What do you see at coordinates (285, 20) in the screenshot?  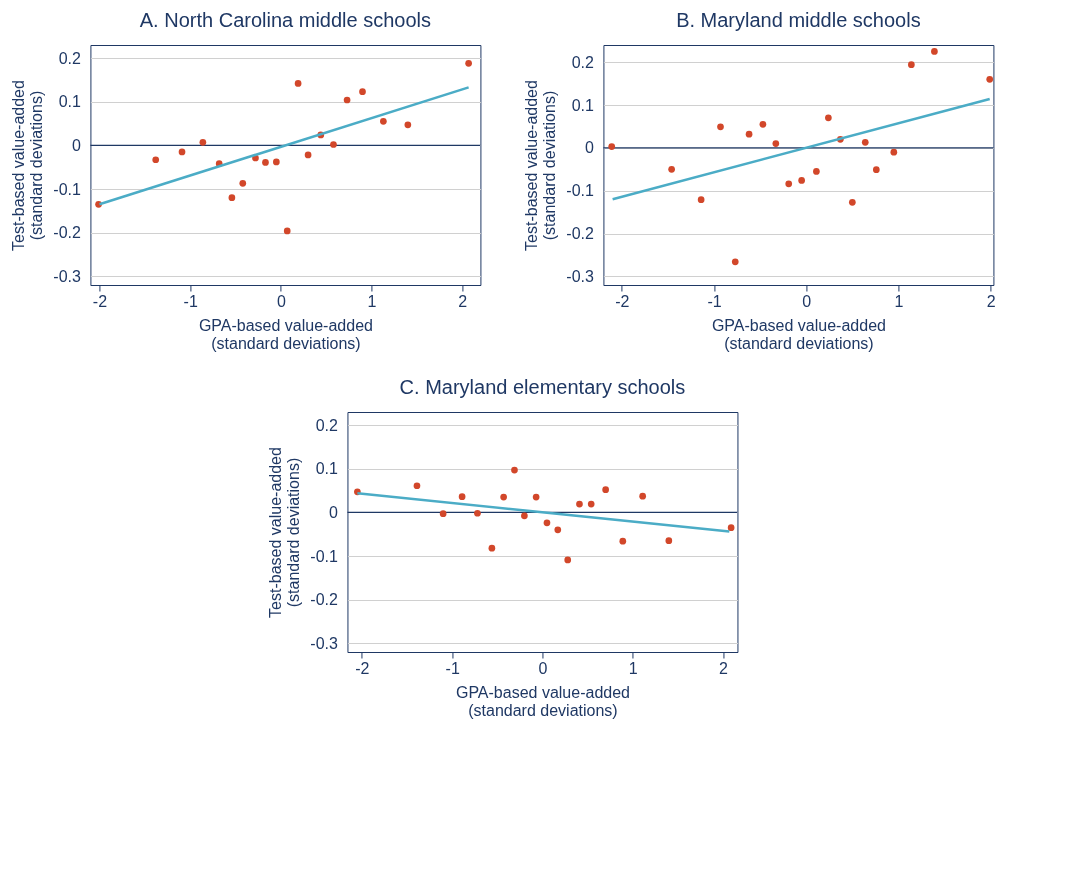 I see `chart-title: A. North Carolina middle schools` at bounding box center [285, 20].